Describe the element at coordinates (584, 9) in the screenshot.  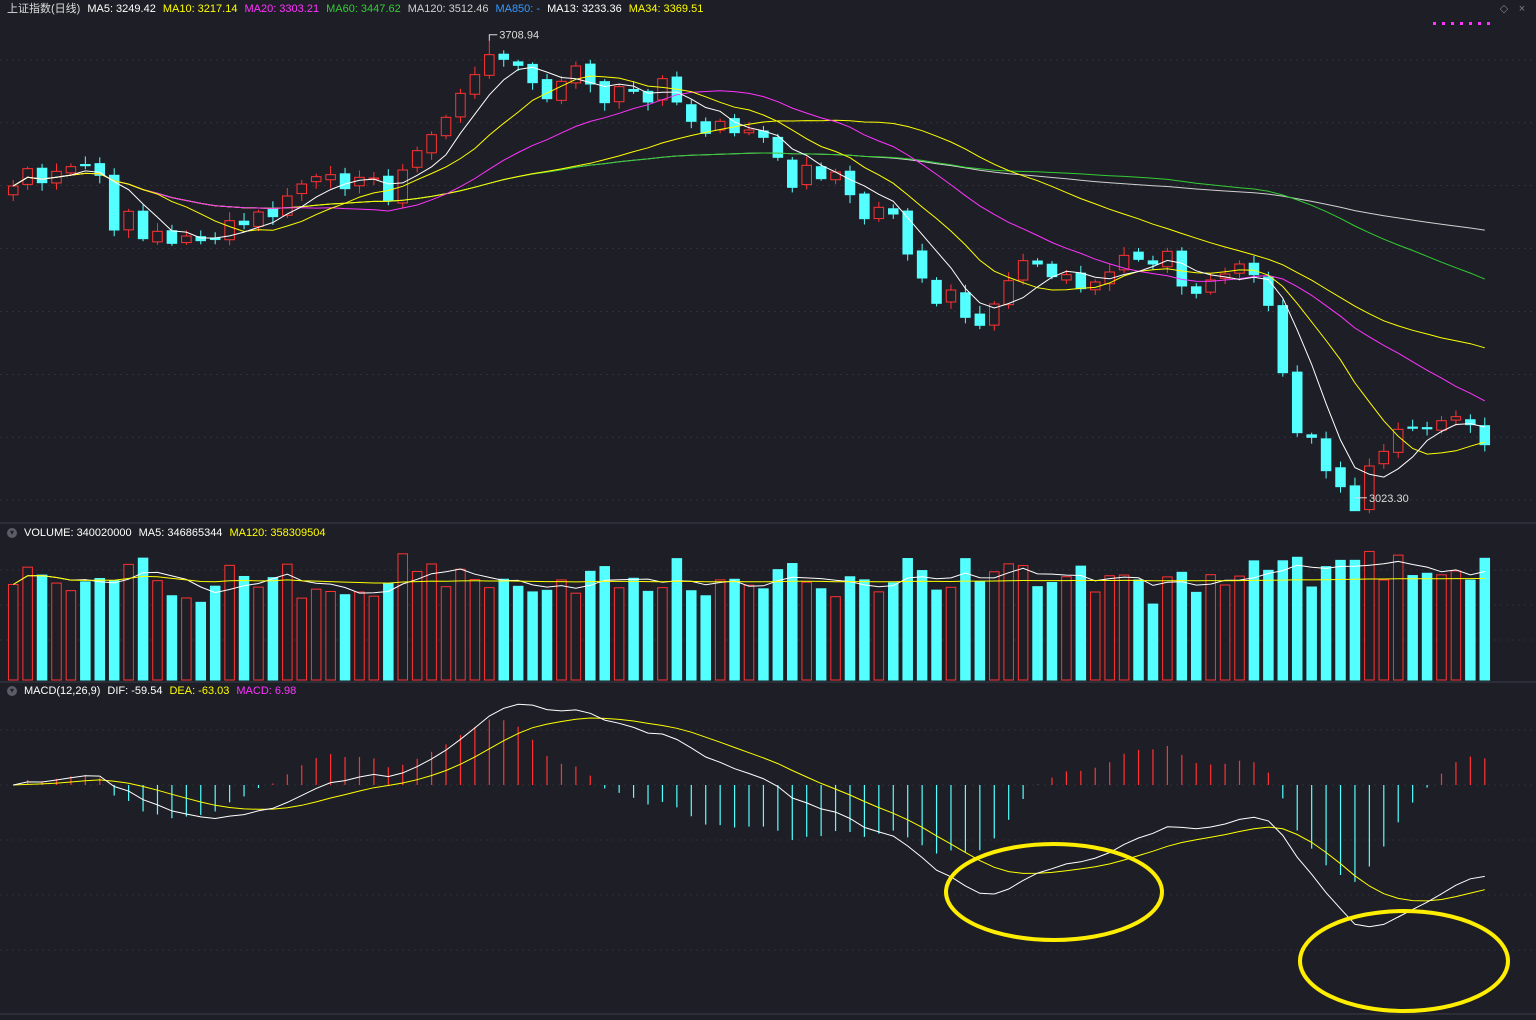
I see `indicator-ma13: MA13: 3233.36` at that location.